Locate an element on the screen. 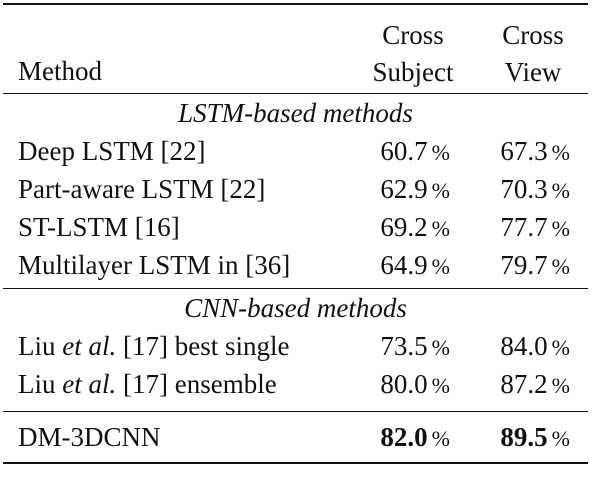 Image resolution: width=592 pixels, height=488 pixels. cross-subject-cell: 80.0% is located at coordinates (415, 384).